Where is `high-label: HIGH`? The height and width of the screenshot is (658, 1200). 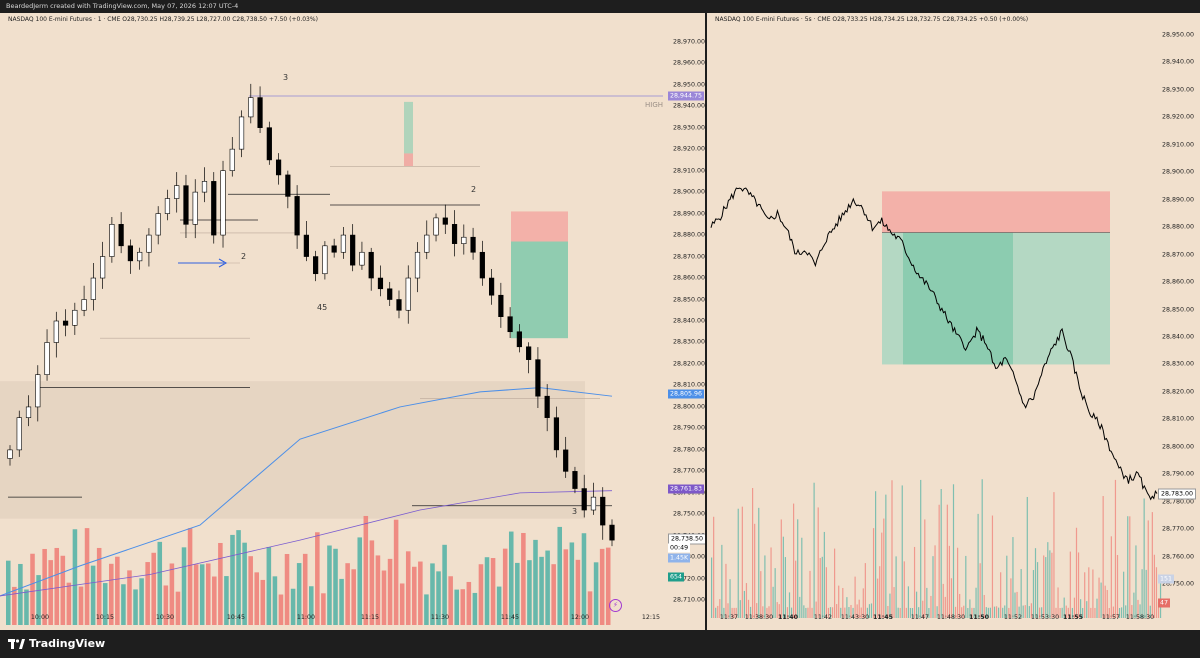 high-label: HIGH is located at coordinates (654, 105).